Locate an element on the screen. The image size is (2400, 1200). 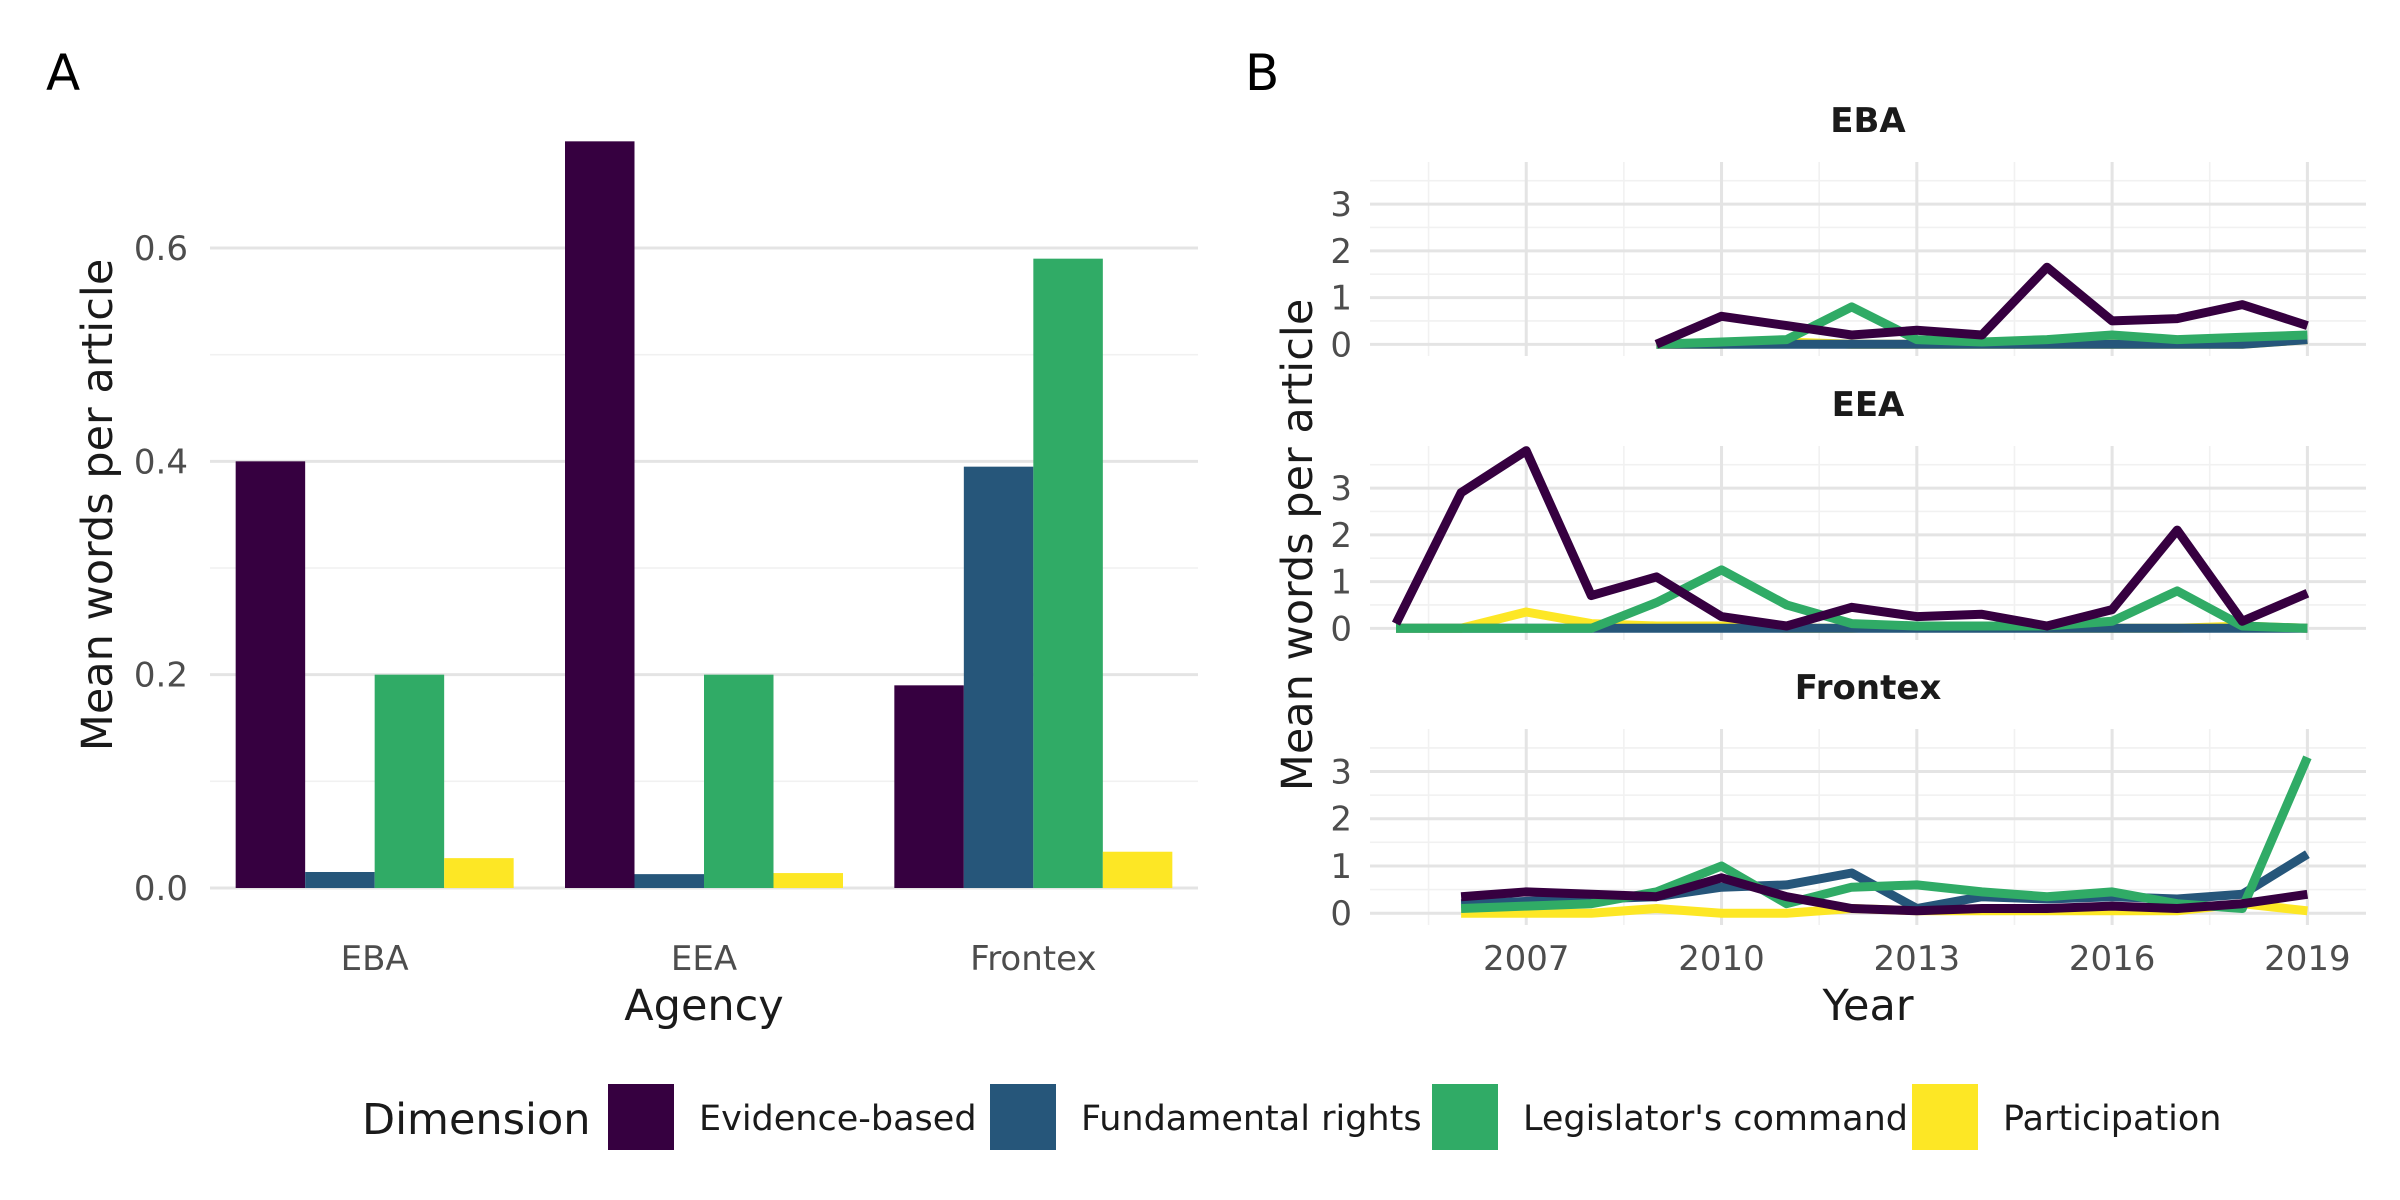
line-eba-evidence-based is located at coordinates (1981, 305).